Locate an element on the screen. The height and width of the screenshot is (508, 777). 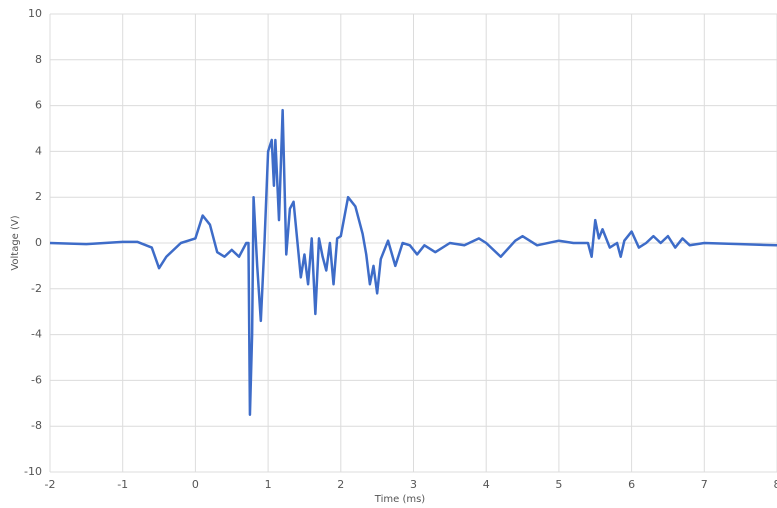
x-tick-label: 0 is located at coordinates (195, 484).